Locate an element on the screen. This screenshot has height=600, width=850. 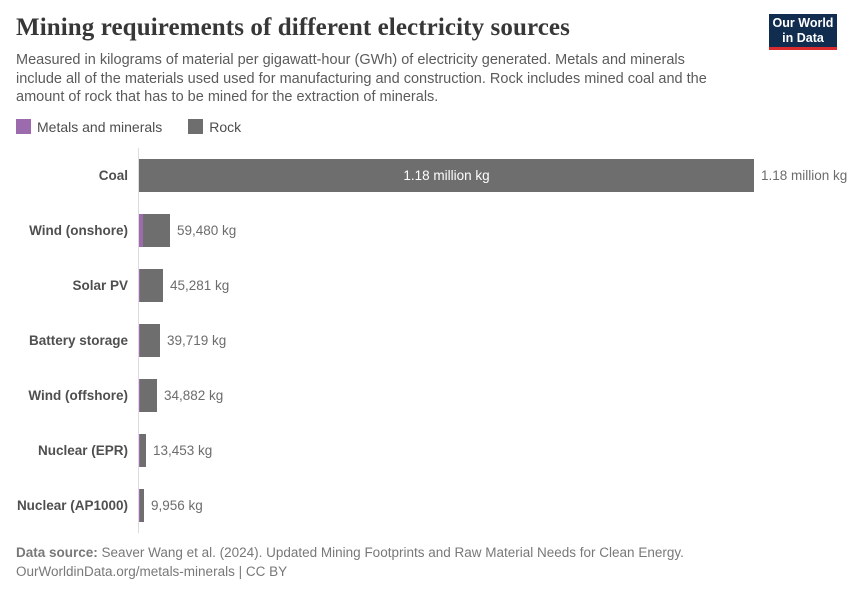
bar-row: Battery storage 39,719 kg is located at coordinates (426, 340).